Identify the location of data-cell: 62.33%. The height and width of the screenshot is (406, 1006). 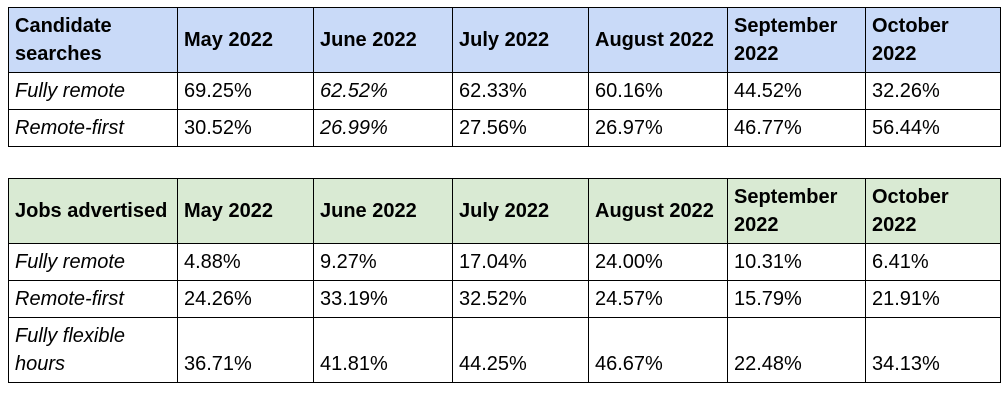
(520, 91).